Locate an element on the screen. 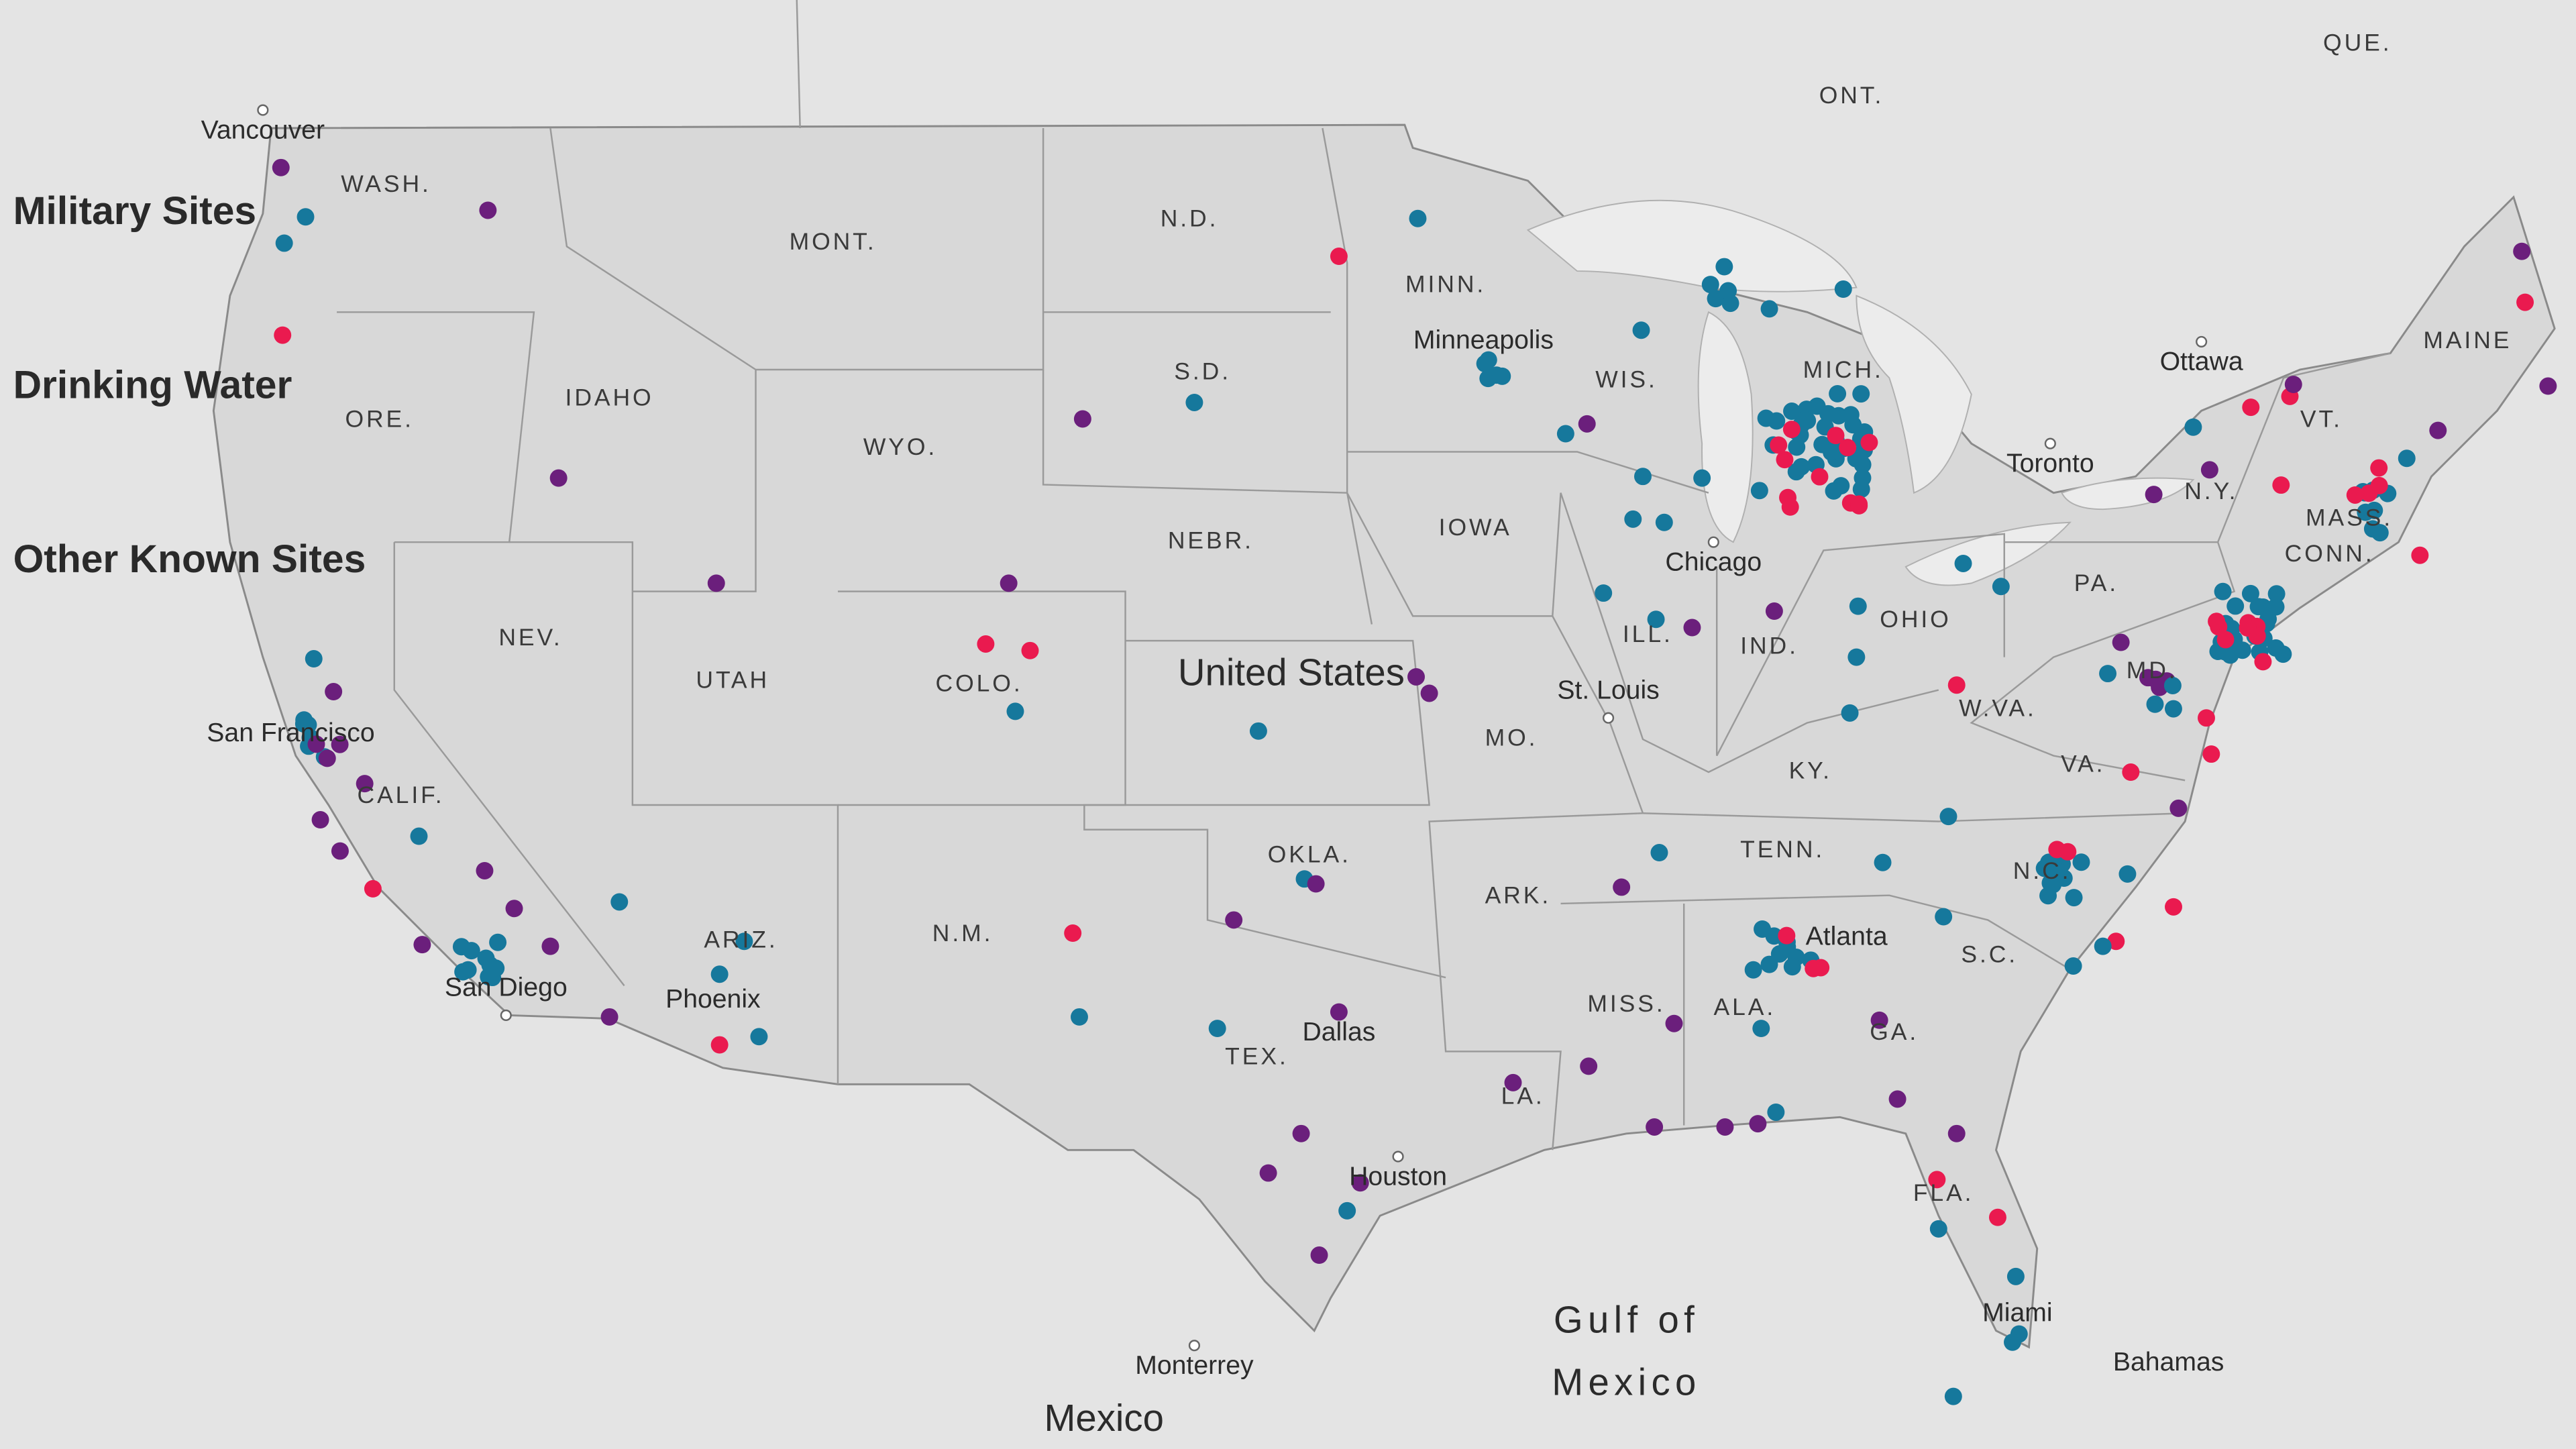 This screenshot has width=2576, height=1449. state-label: MINN. is located at coordinates (1445, 283).